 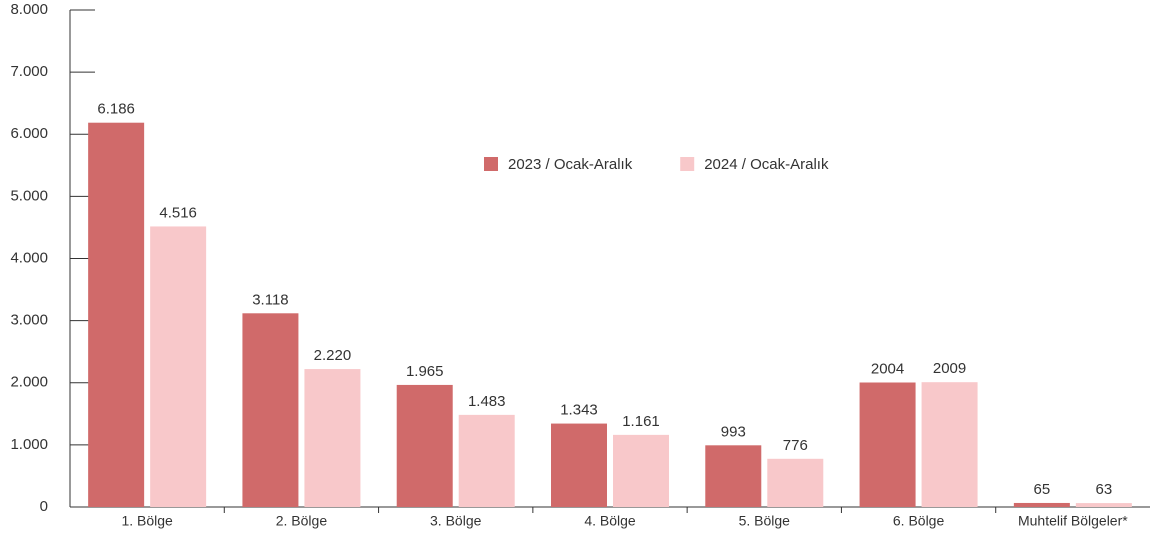 What do you see at coordinates (147, 521) in the screenshot?
I see `x-tick-label: 1. Bölge` at bounding box center [147, 521].